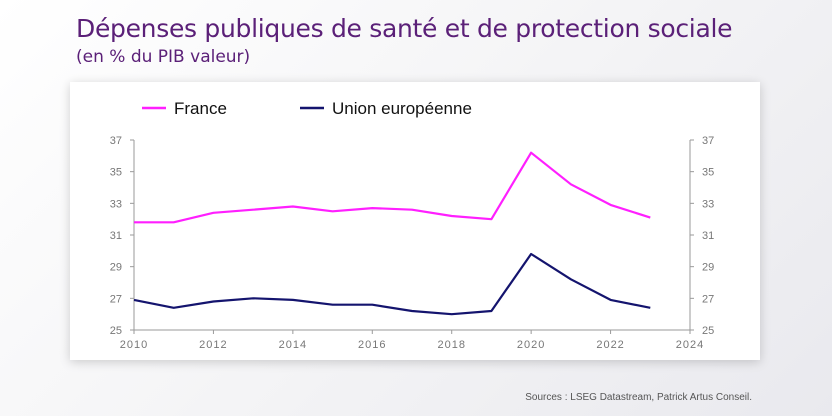  What do you see at coordinates (451, 345) in the screenshot?
I see `x-tick-label: 2018` at bounding box center [451, 345].